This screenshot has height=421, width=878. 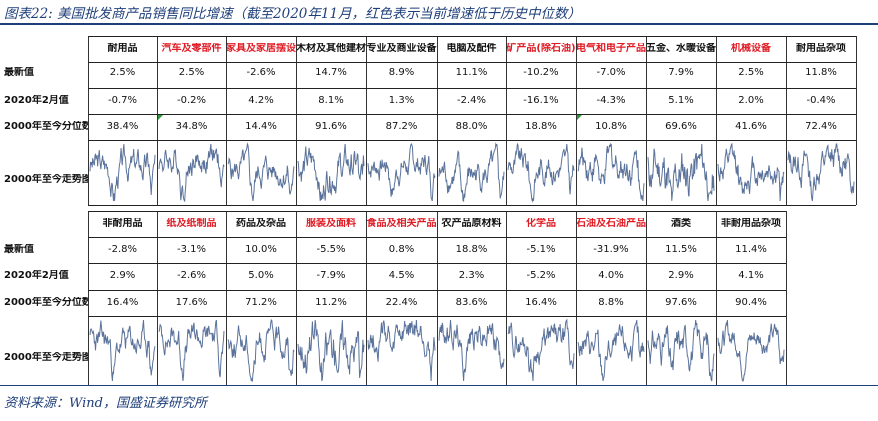 What do you see at coordinates (751, 48) in the screenshot?
I see `column-header: 机械设备` at bounding box center [751, 48].